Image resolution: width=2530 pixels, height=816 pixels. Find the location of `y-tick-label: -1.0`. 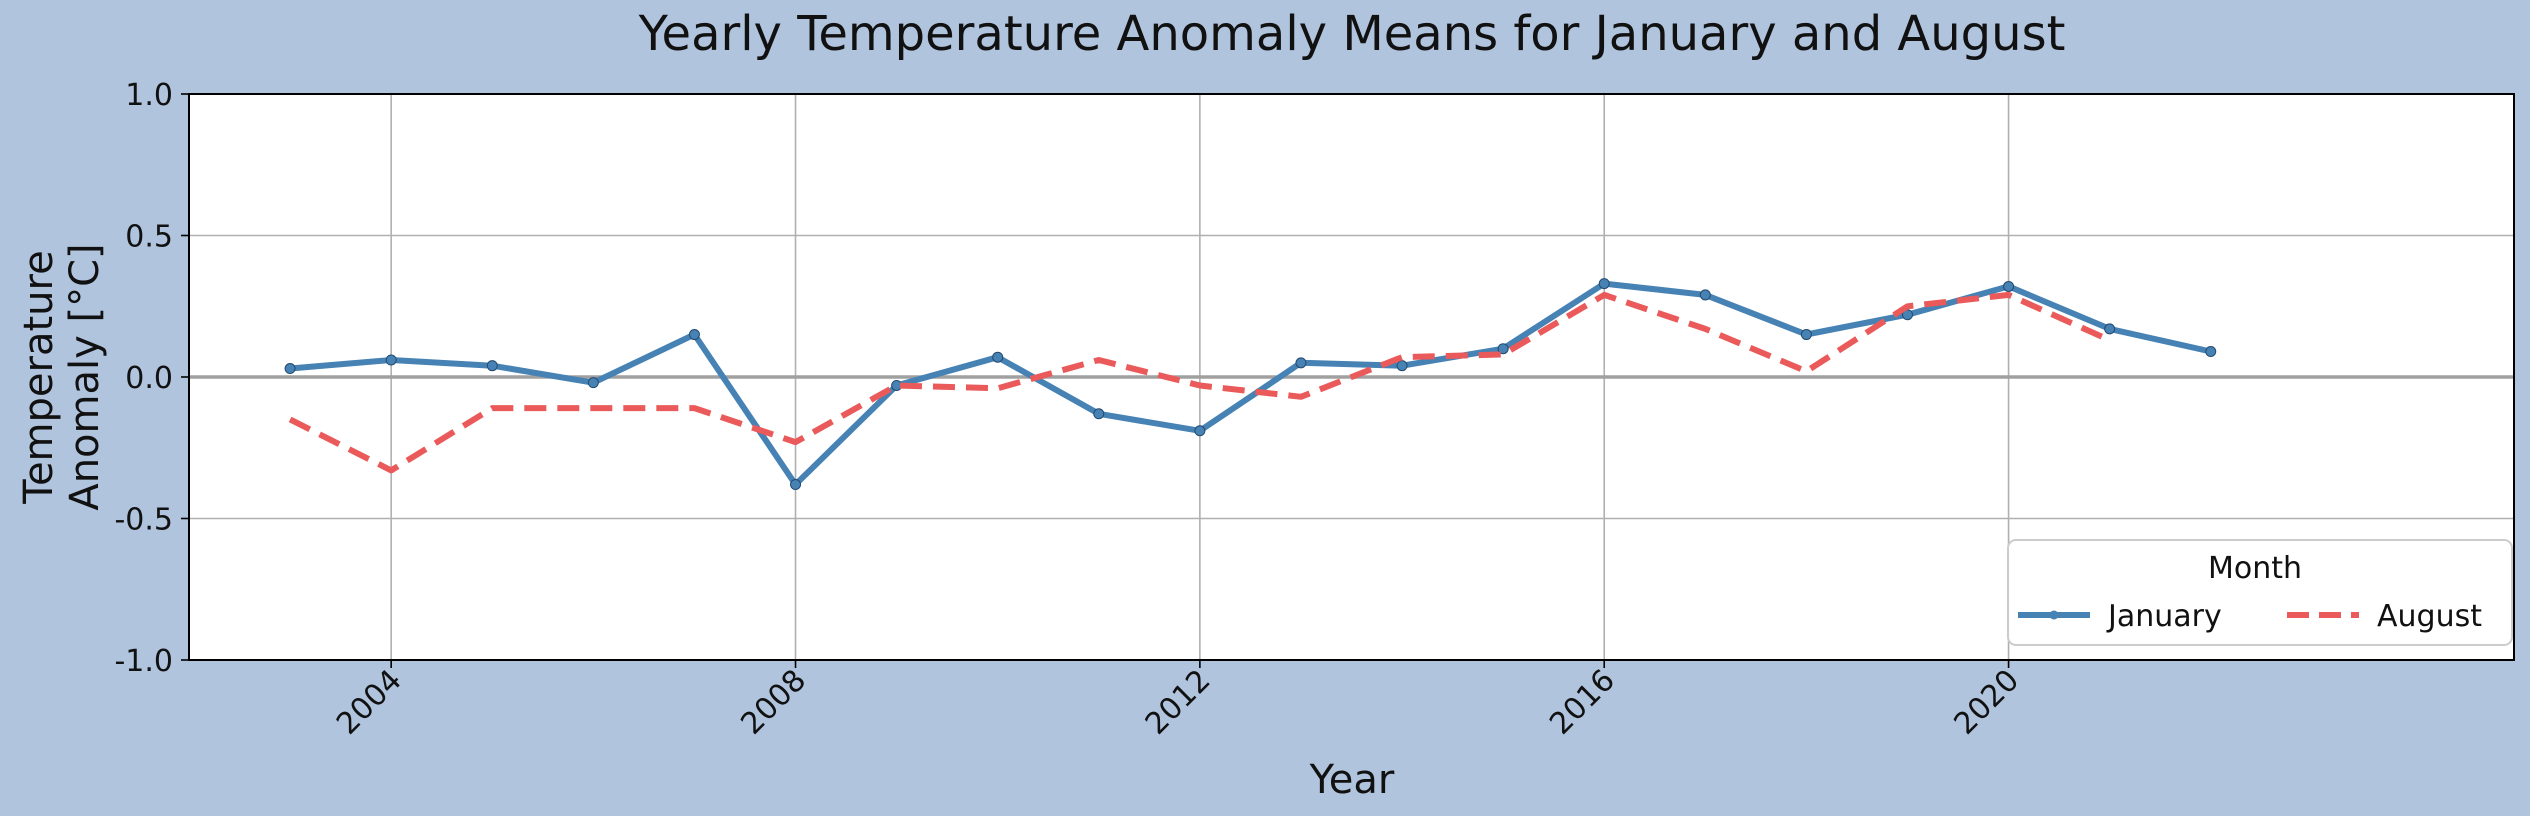

y-tick-label: -1.0 is located at coordinates (143, 661).